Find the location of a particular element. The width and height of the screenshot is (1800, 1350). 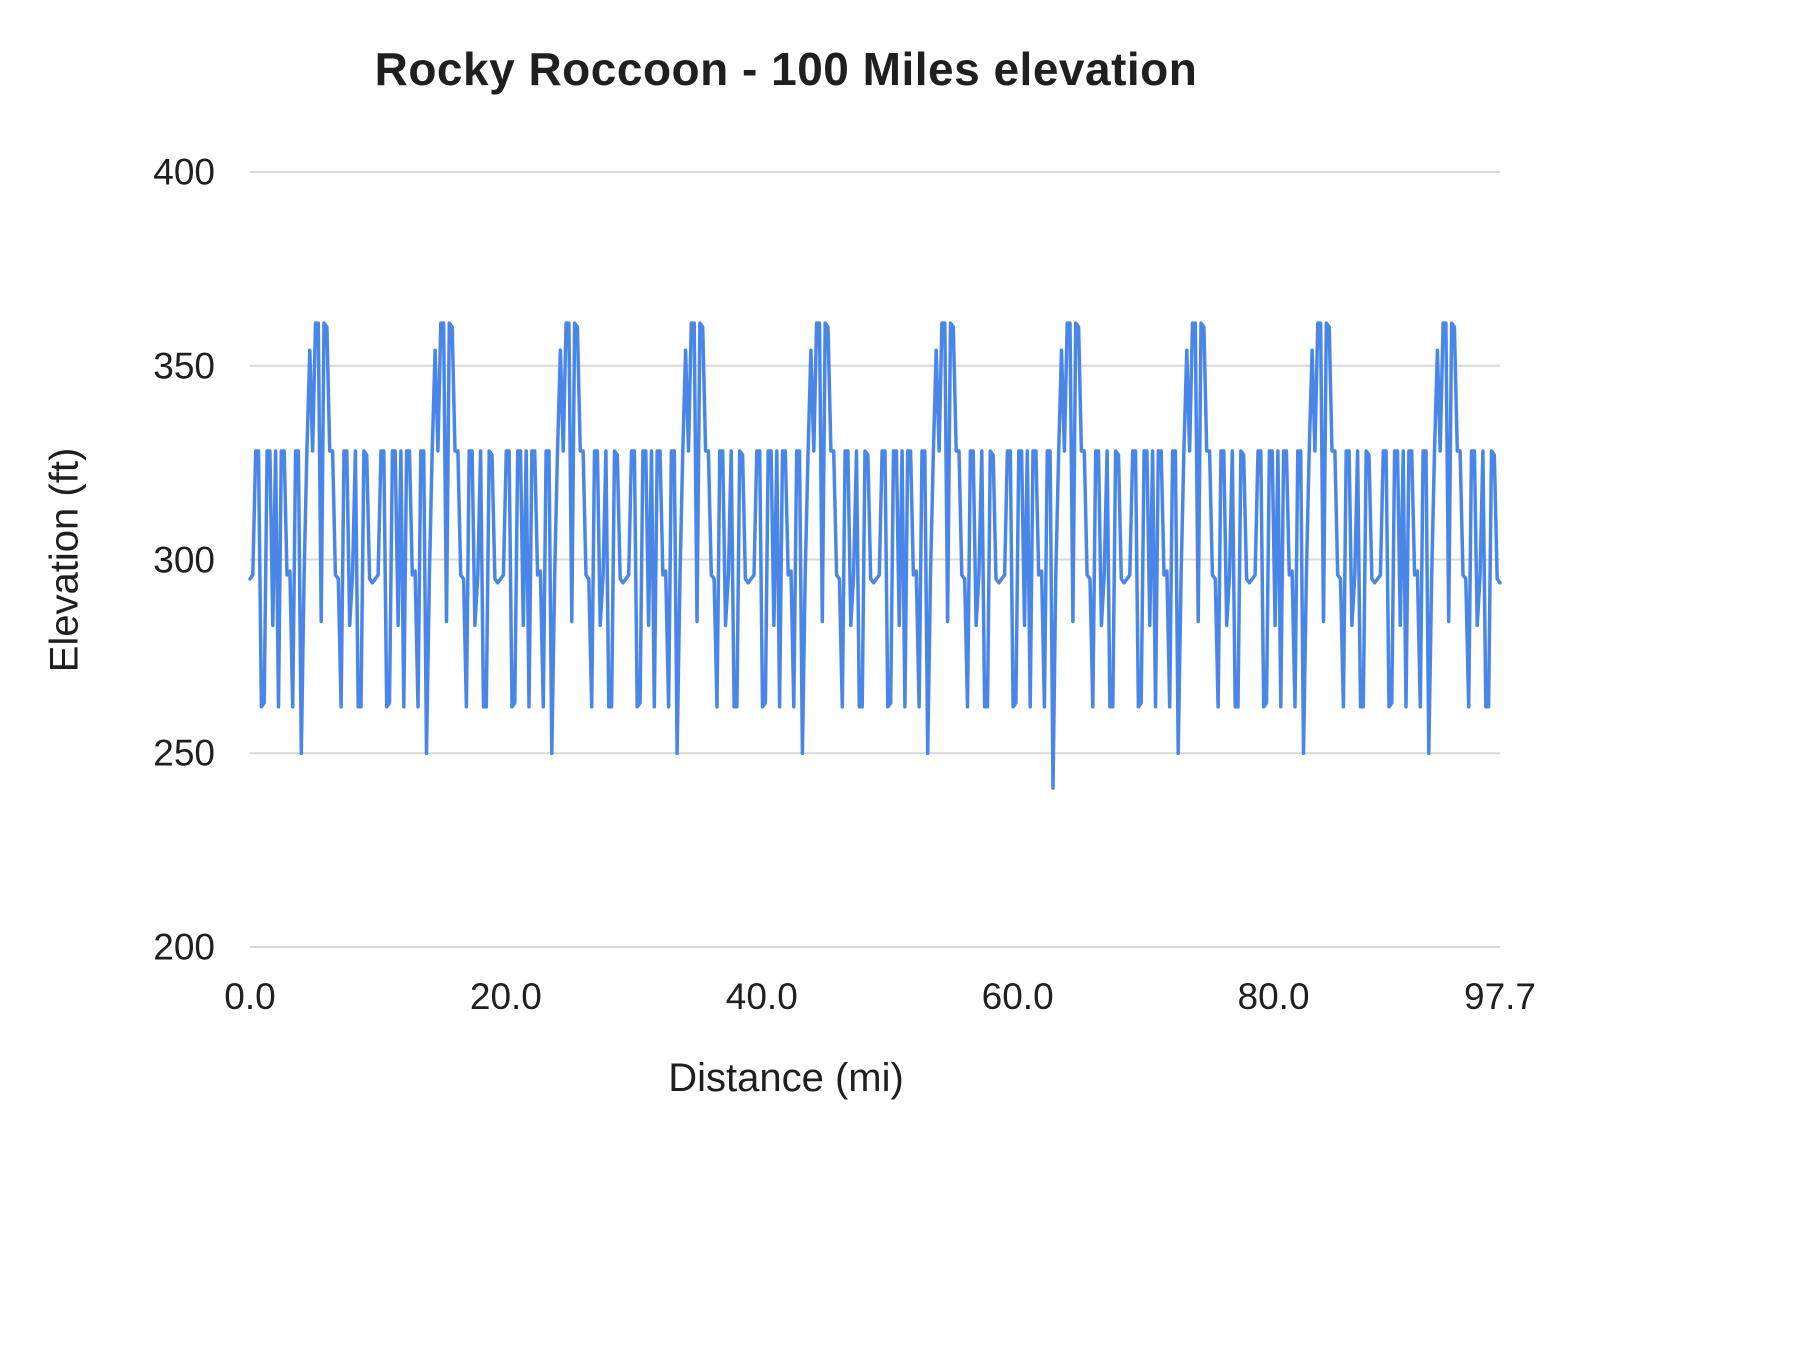

y-tick-label: 250 is located at coordinates (184, 753).